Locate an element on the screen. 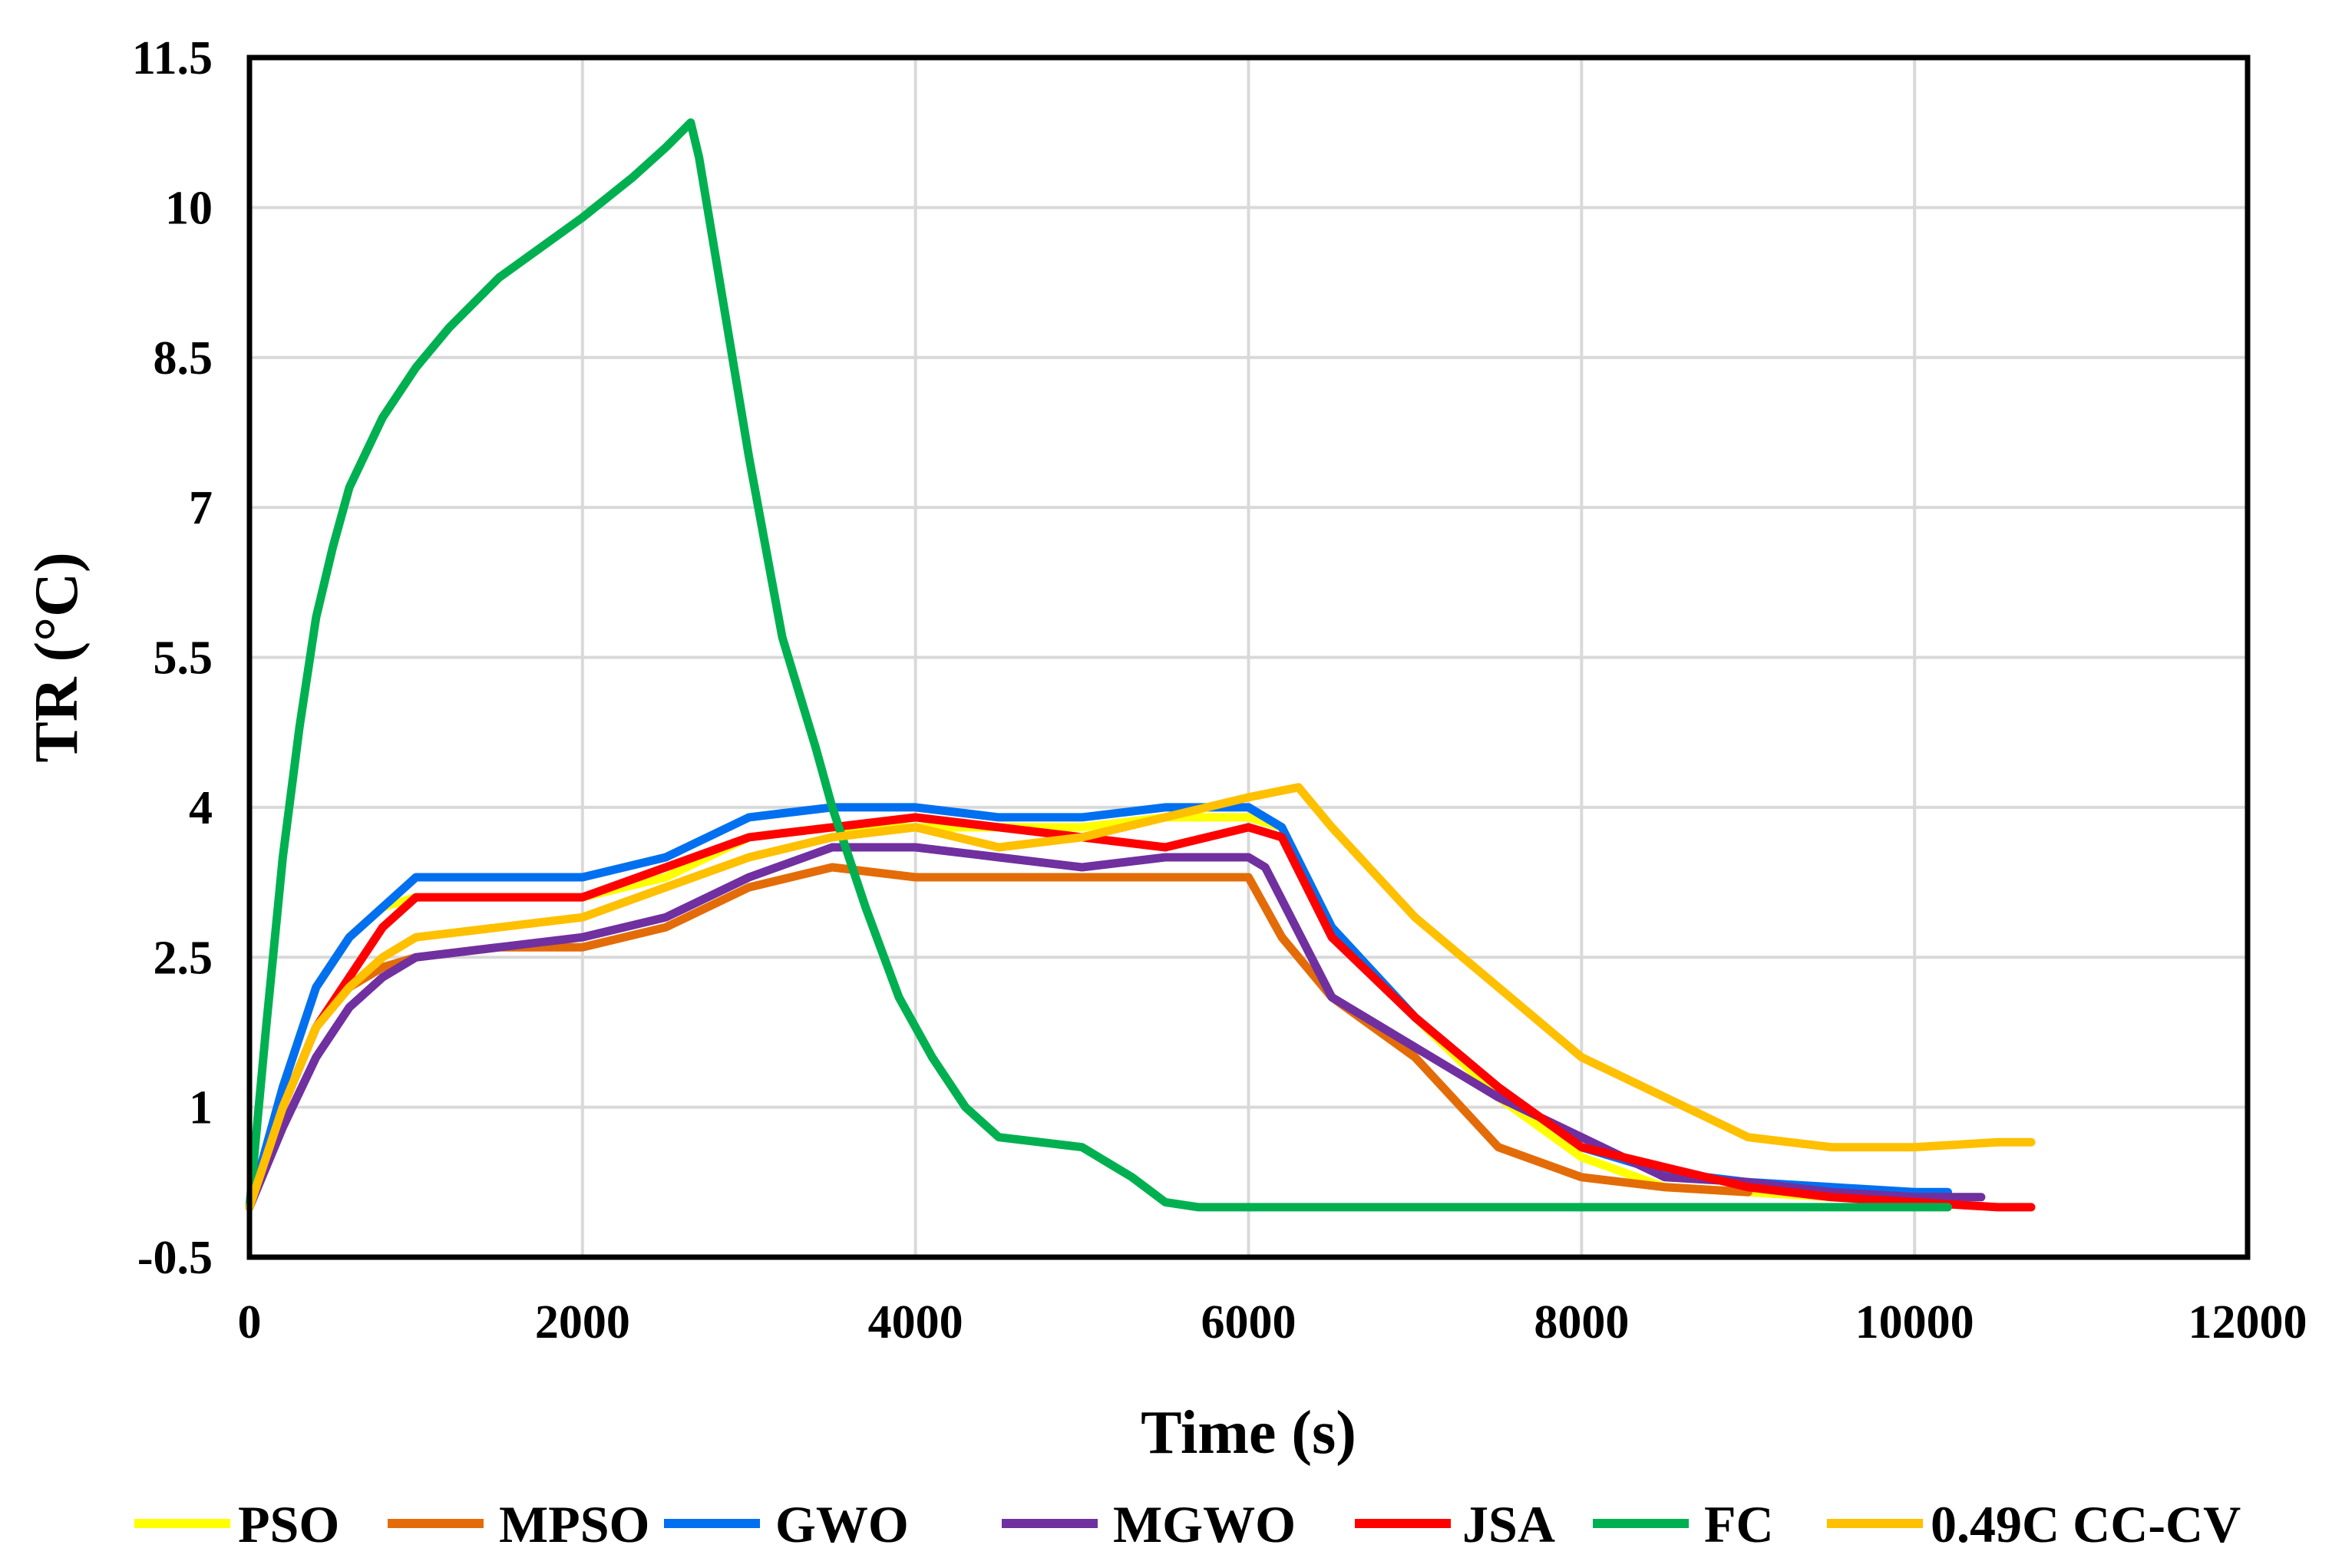  y-tick-label: -0.5 is located at coordinates (175, 1258).